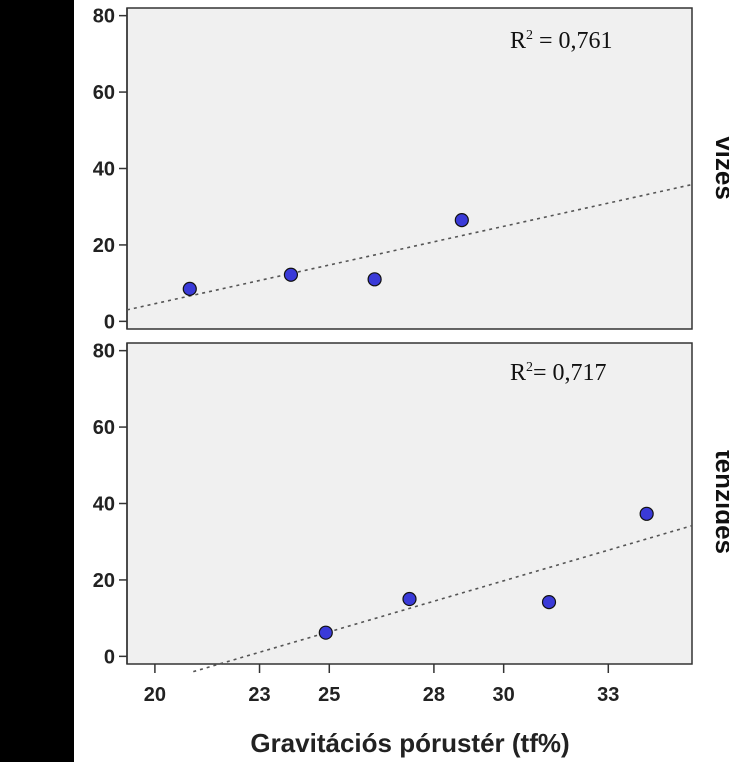  I want to click on x-axis-title: Gravitációs pórustér (tf%), so click(409, 743).